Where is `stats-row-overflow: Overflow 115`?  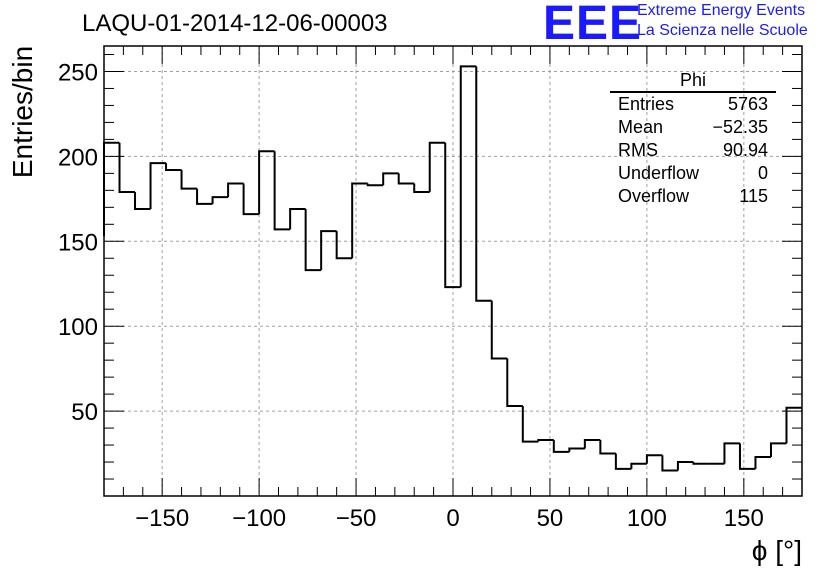
stats-row-overflow: Overflow 115 is located at coordinates (693, 196).